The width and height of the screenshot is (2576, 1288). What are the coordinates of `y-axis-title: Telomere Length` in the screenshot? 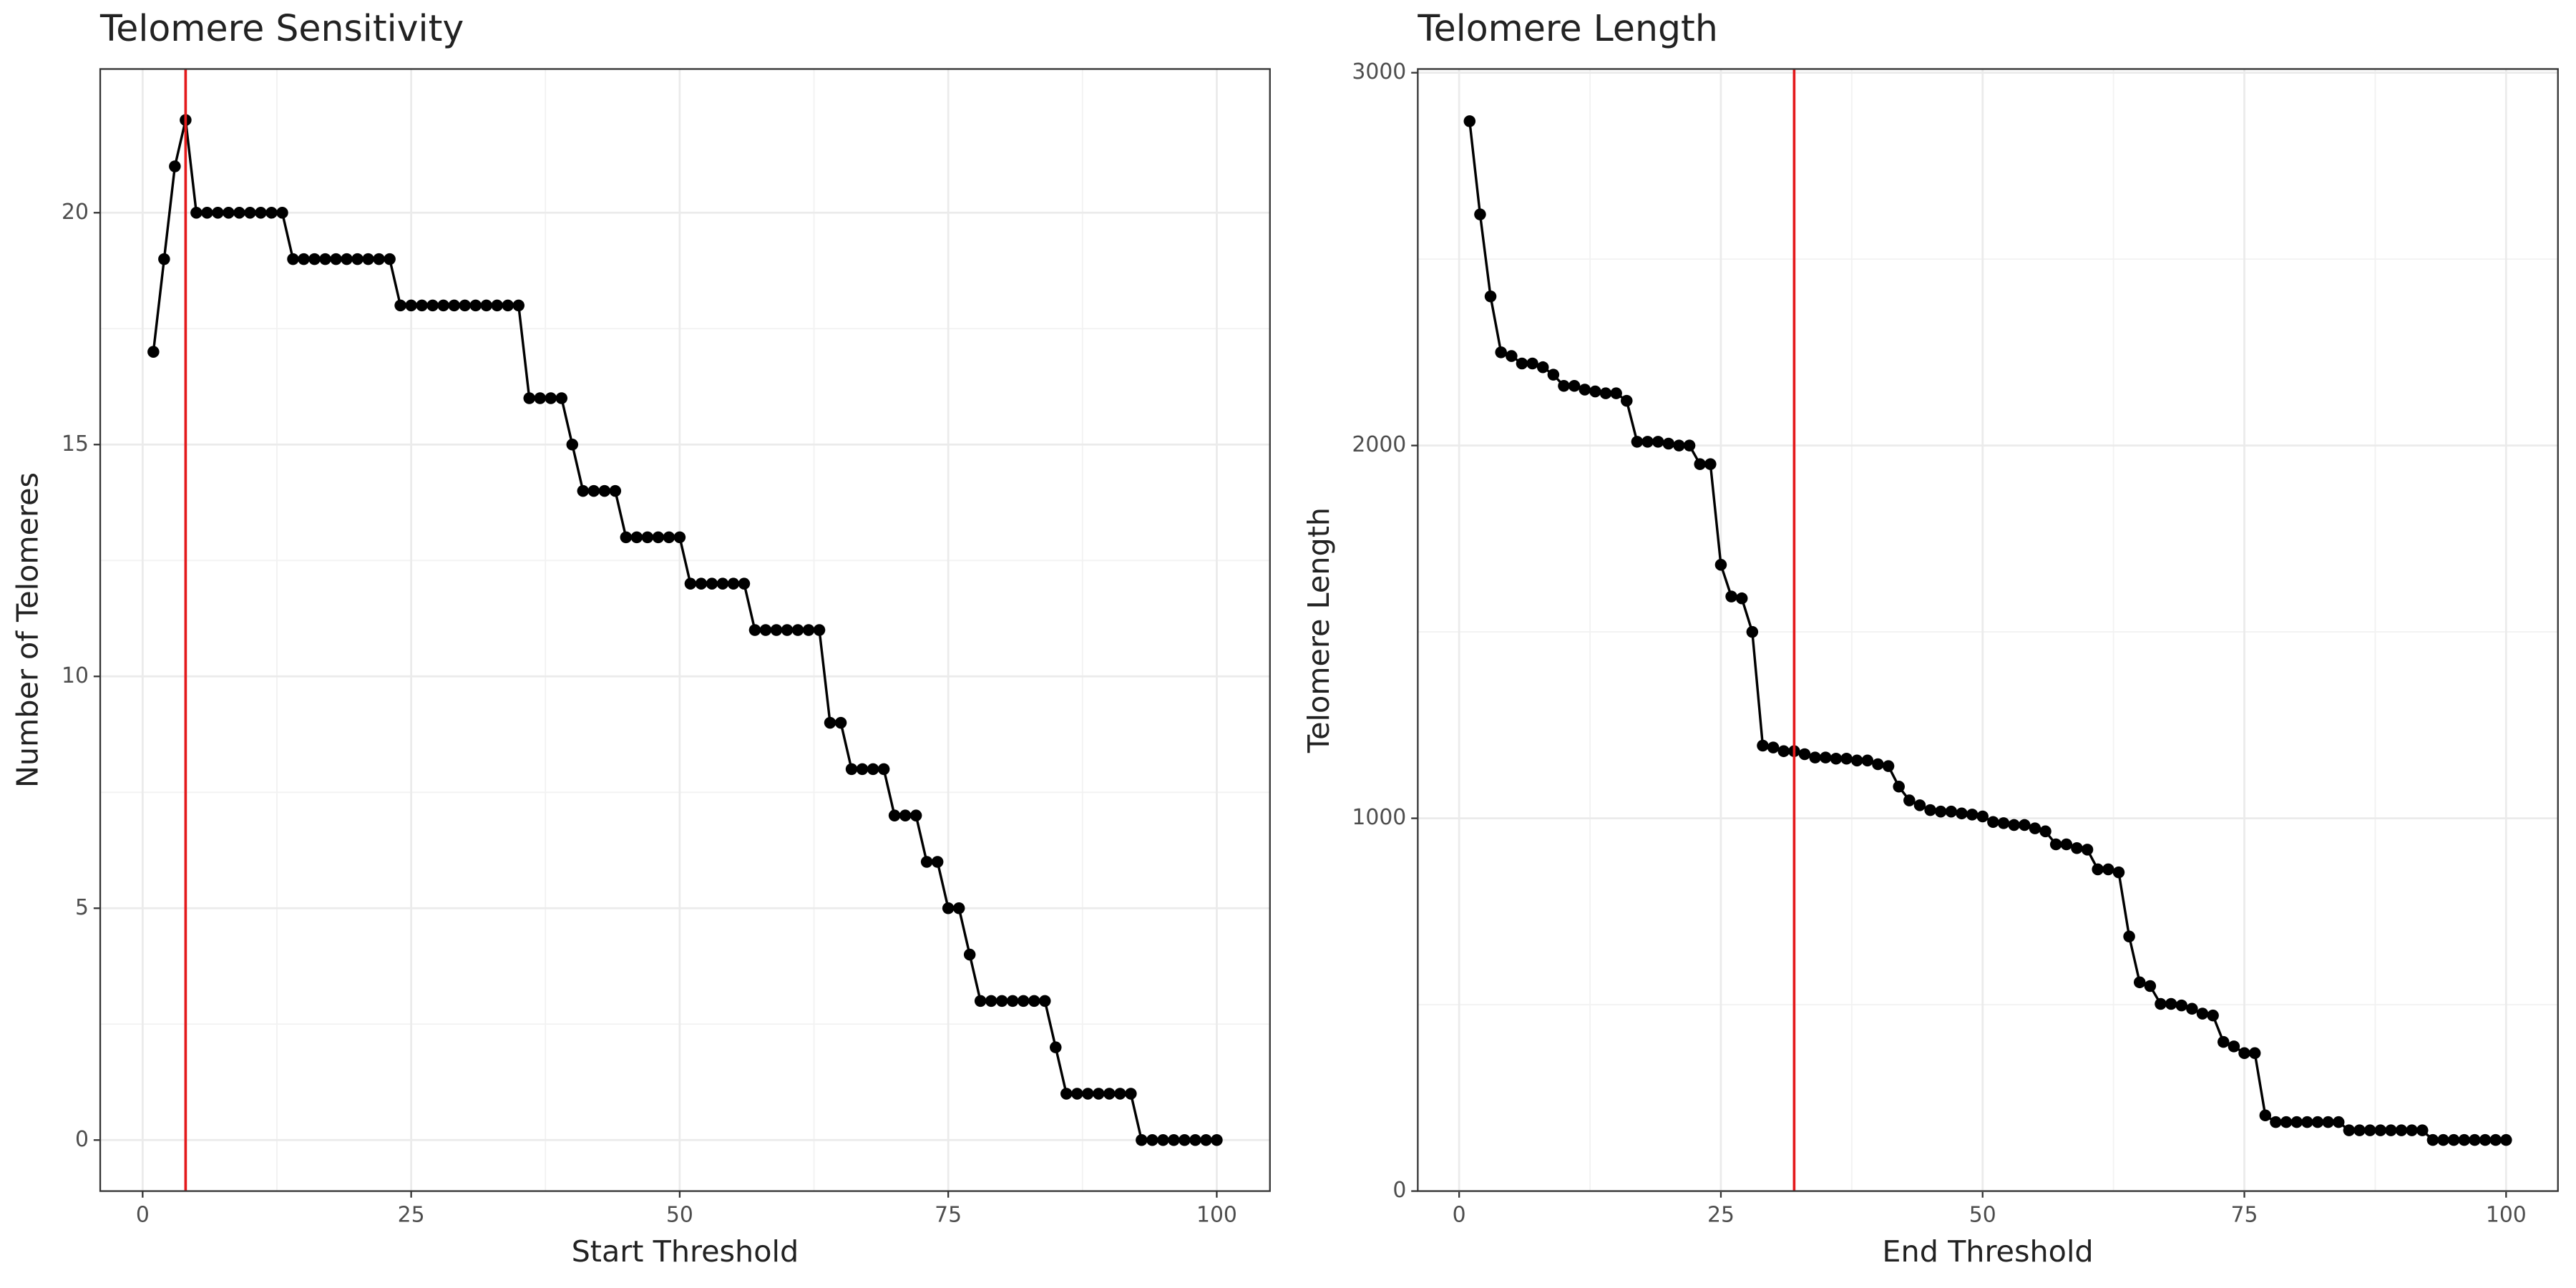 It's located at (1319, 630).